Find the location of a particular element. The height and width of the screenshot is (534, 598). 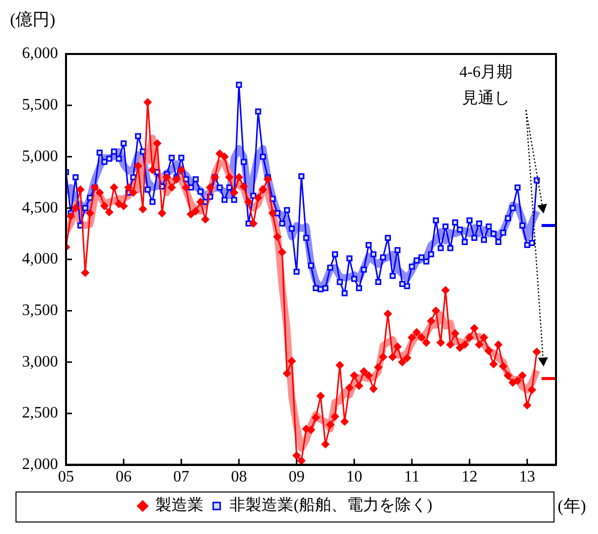

legend-label: 製造業 is located at coordinates (180, 505).